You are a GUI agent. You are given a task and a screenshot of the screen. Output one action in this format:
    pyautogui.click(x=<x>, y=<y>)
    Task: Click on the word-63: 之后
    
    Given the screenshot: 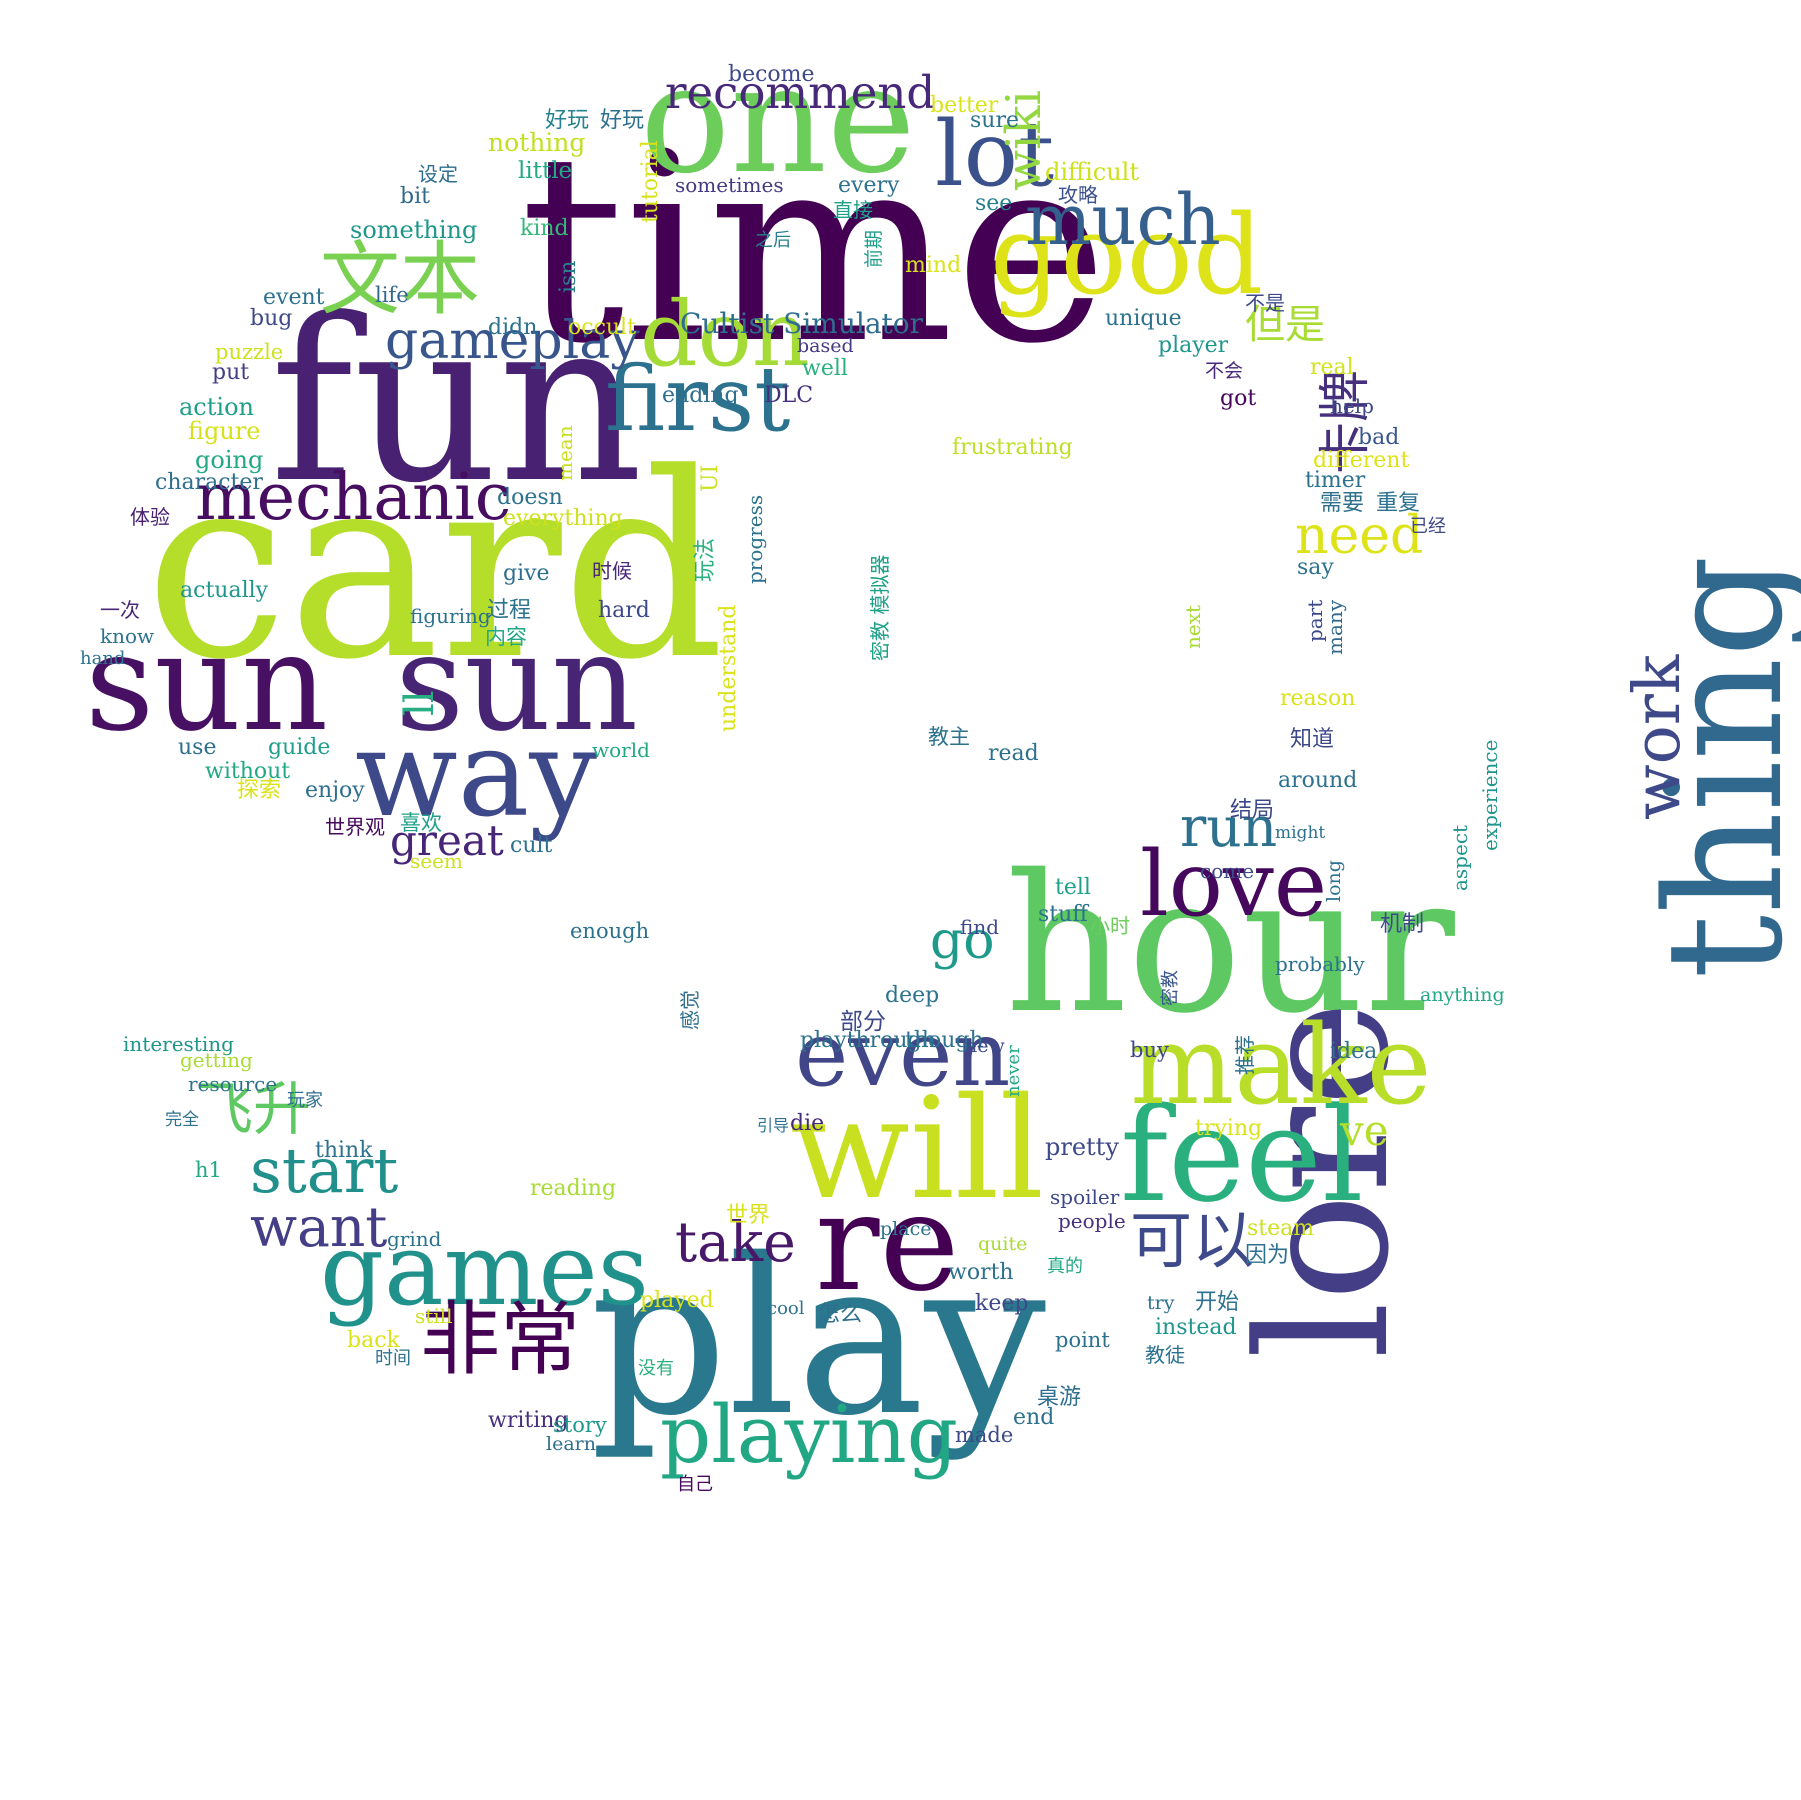 What is the action you would take?
    pyautogui.click(x=773, y=240)
    